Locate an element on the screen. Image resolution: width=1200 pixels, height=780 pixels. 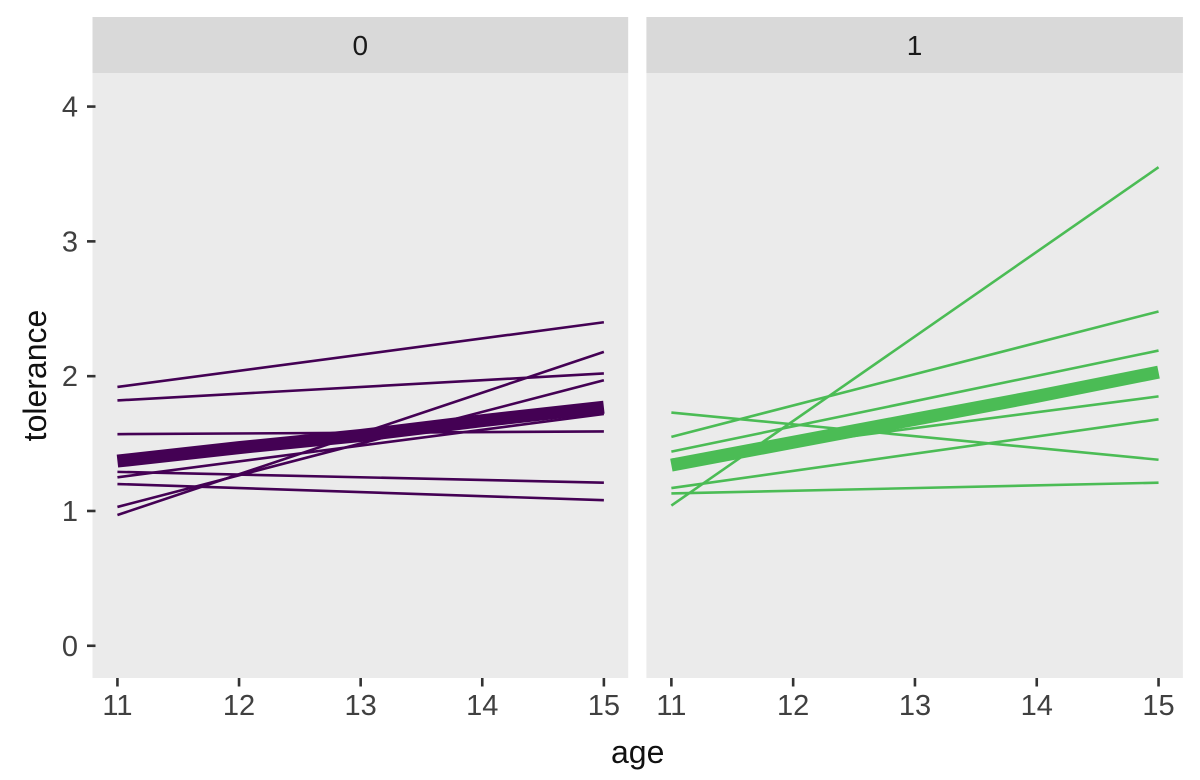
facet-0-lines is located at coordinates (360, 418).